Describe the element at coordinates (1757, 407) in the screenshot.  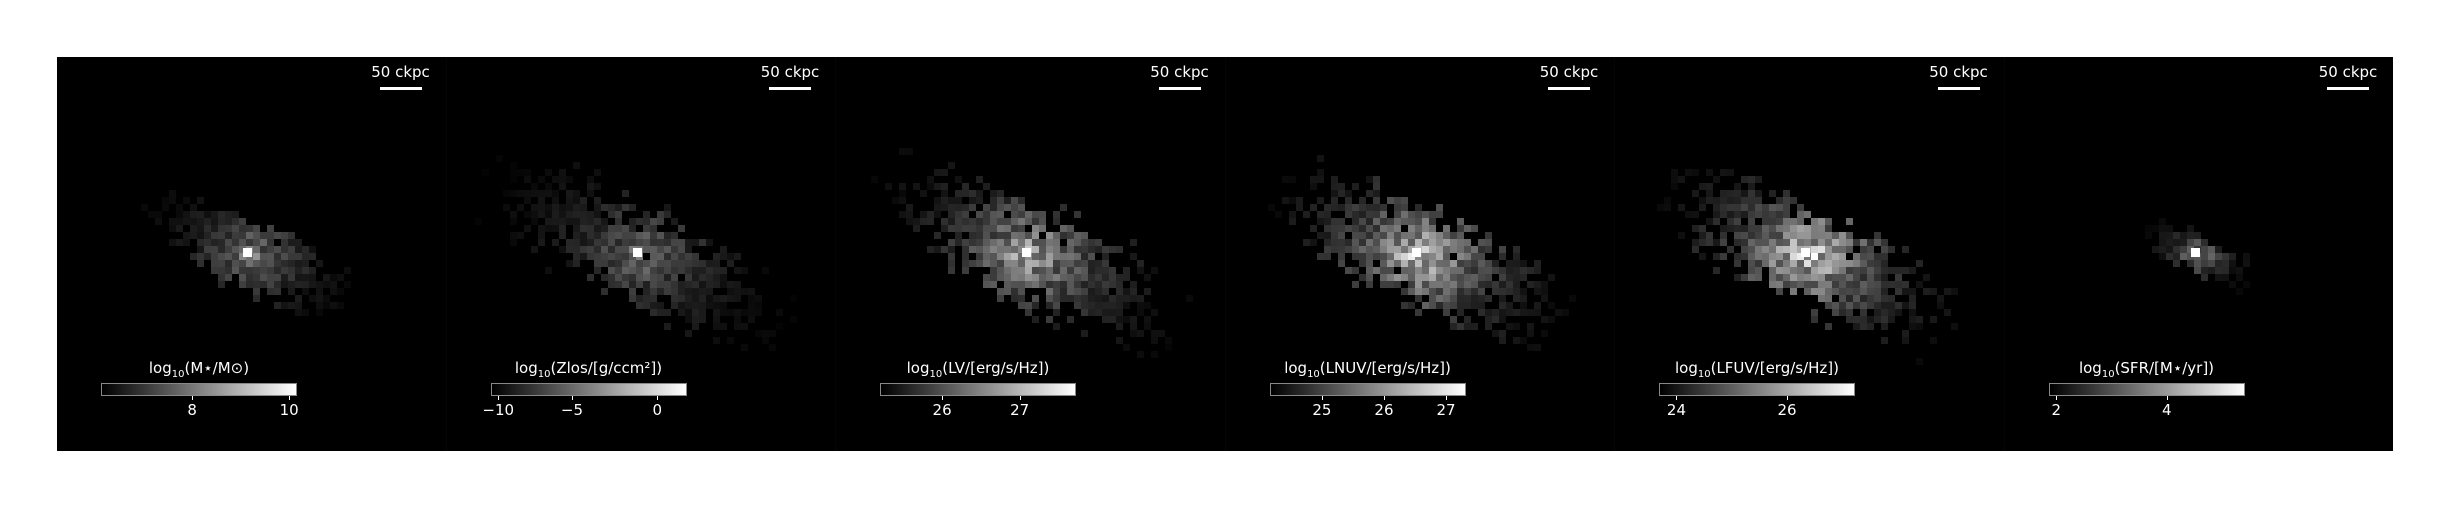
I see `colorbar-ticks: 24 26` at that location.